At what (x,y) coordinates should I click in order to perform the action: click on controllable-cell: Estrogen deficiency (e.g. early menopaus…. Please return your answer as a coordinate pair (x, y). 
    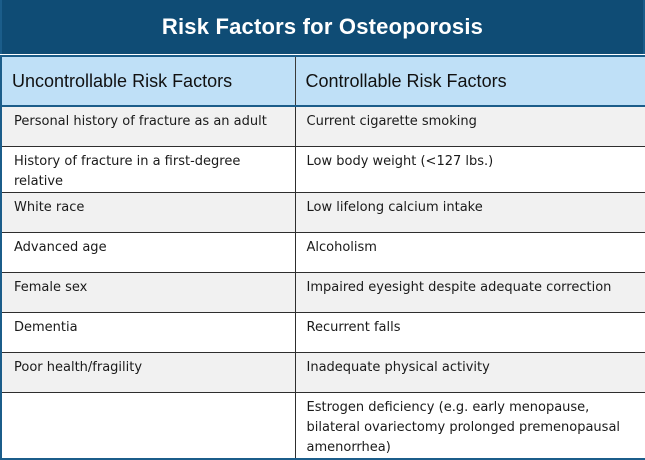
    Looking at the image, I should click on (470, 426).